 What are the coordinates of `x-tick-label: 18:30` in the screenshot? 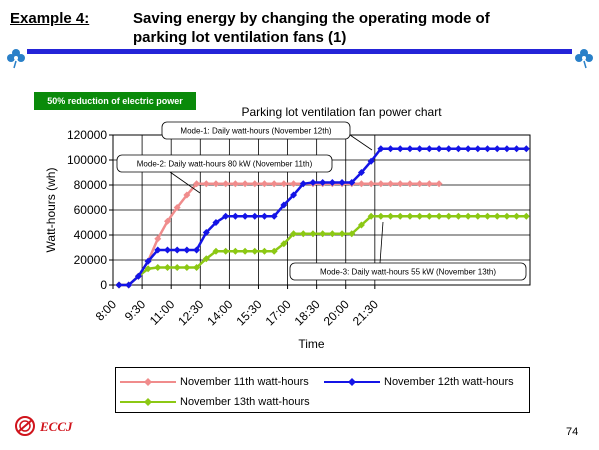 It's located at (307, 312).